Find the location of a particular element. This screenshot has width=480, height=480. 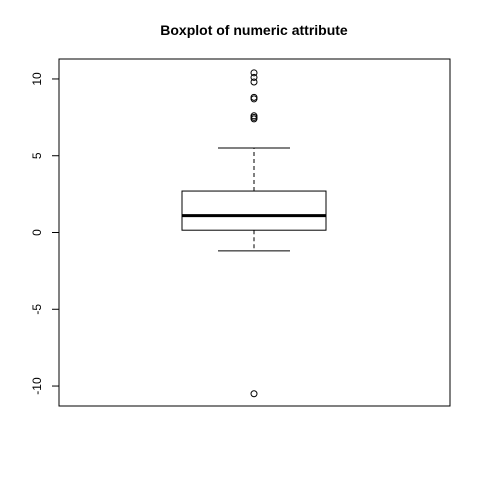

chart-title: Boxplot of numeric attribute is located at coordinates (254, 30).